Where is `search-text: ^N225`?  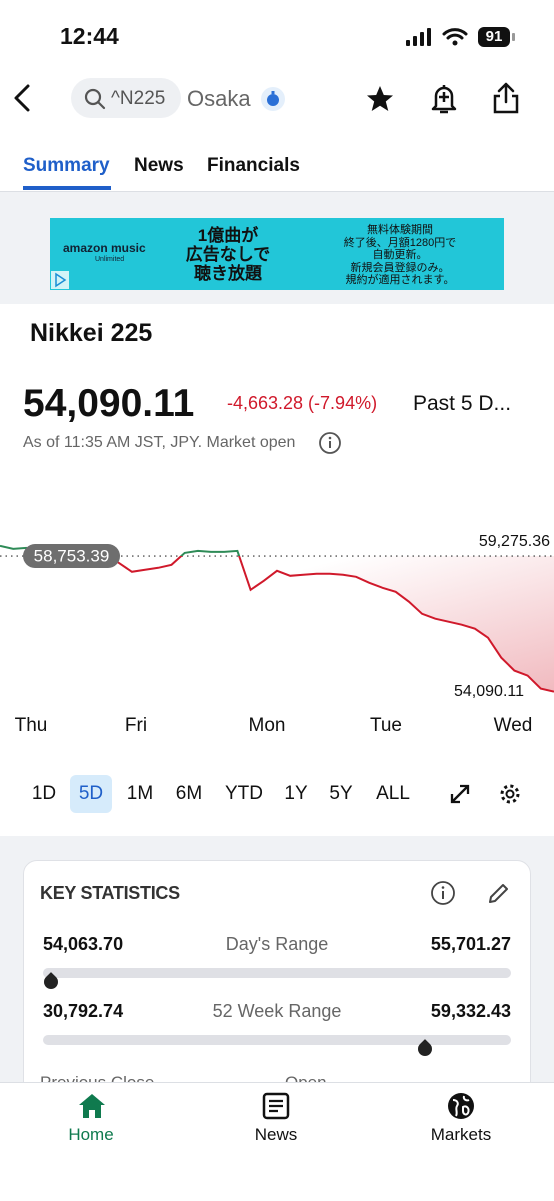 search-text: ^N225 is located at coordinates (138, 98).